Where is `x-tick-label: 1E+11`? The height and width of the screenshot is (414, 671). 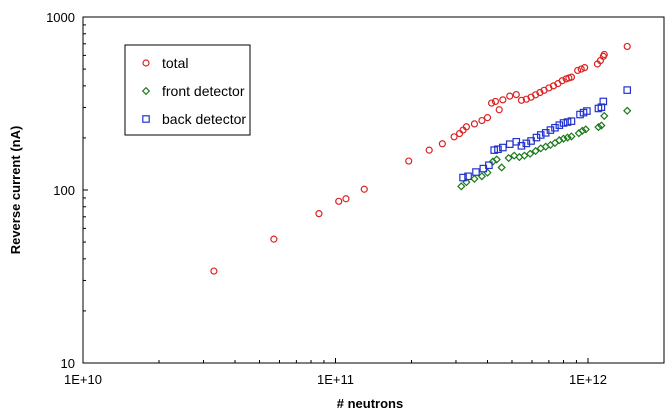
x-tick-label: 1E+11 is located at coordinates (335, 379).